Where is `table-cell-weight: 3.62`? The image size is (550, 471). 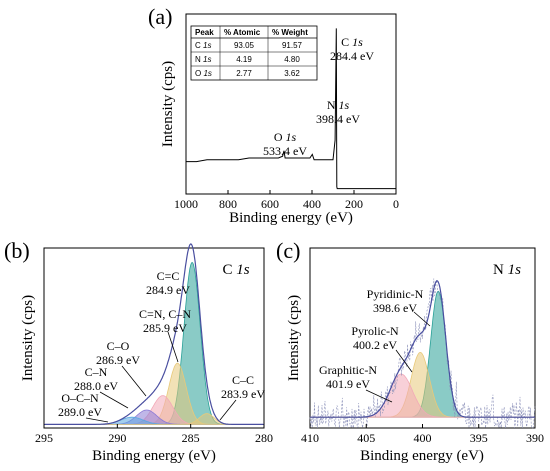 table-cell-weight: 3.62 is located at coordinates (292, 73).